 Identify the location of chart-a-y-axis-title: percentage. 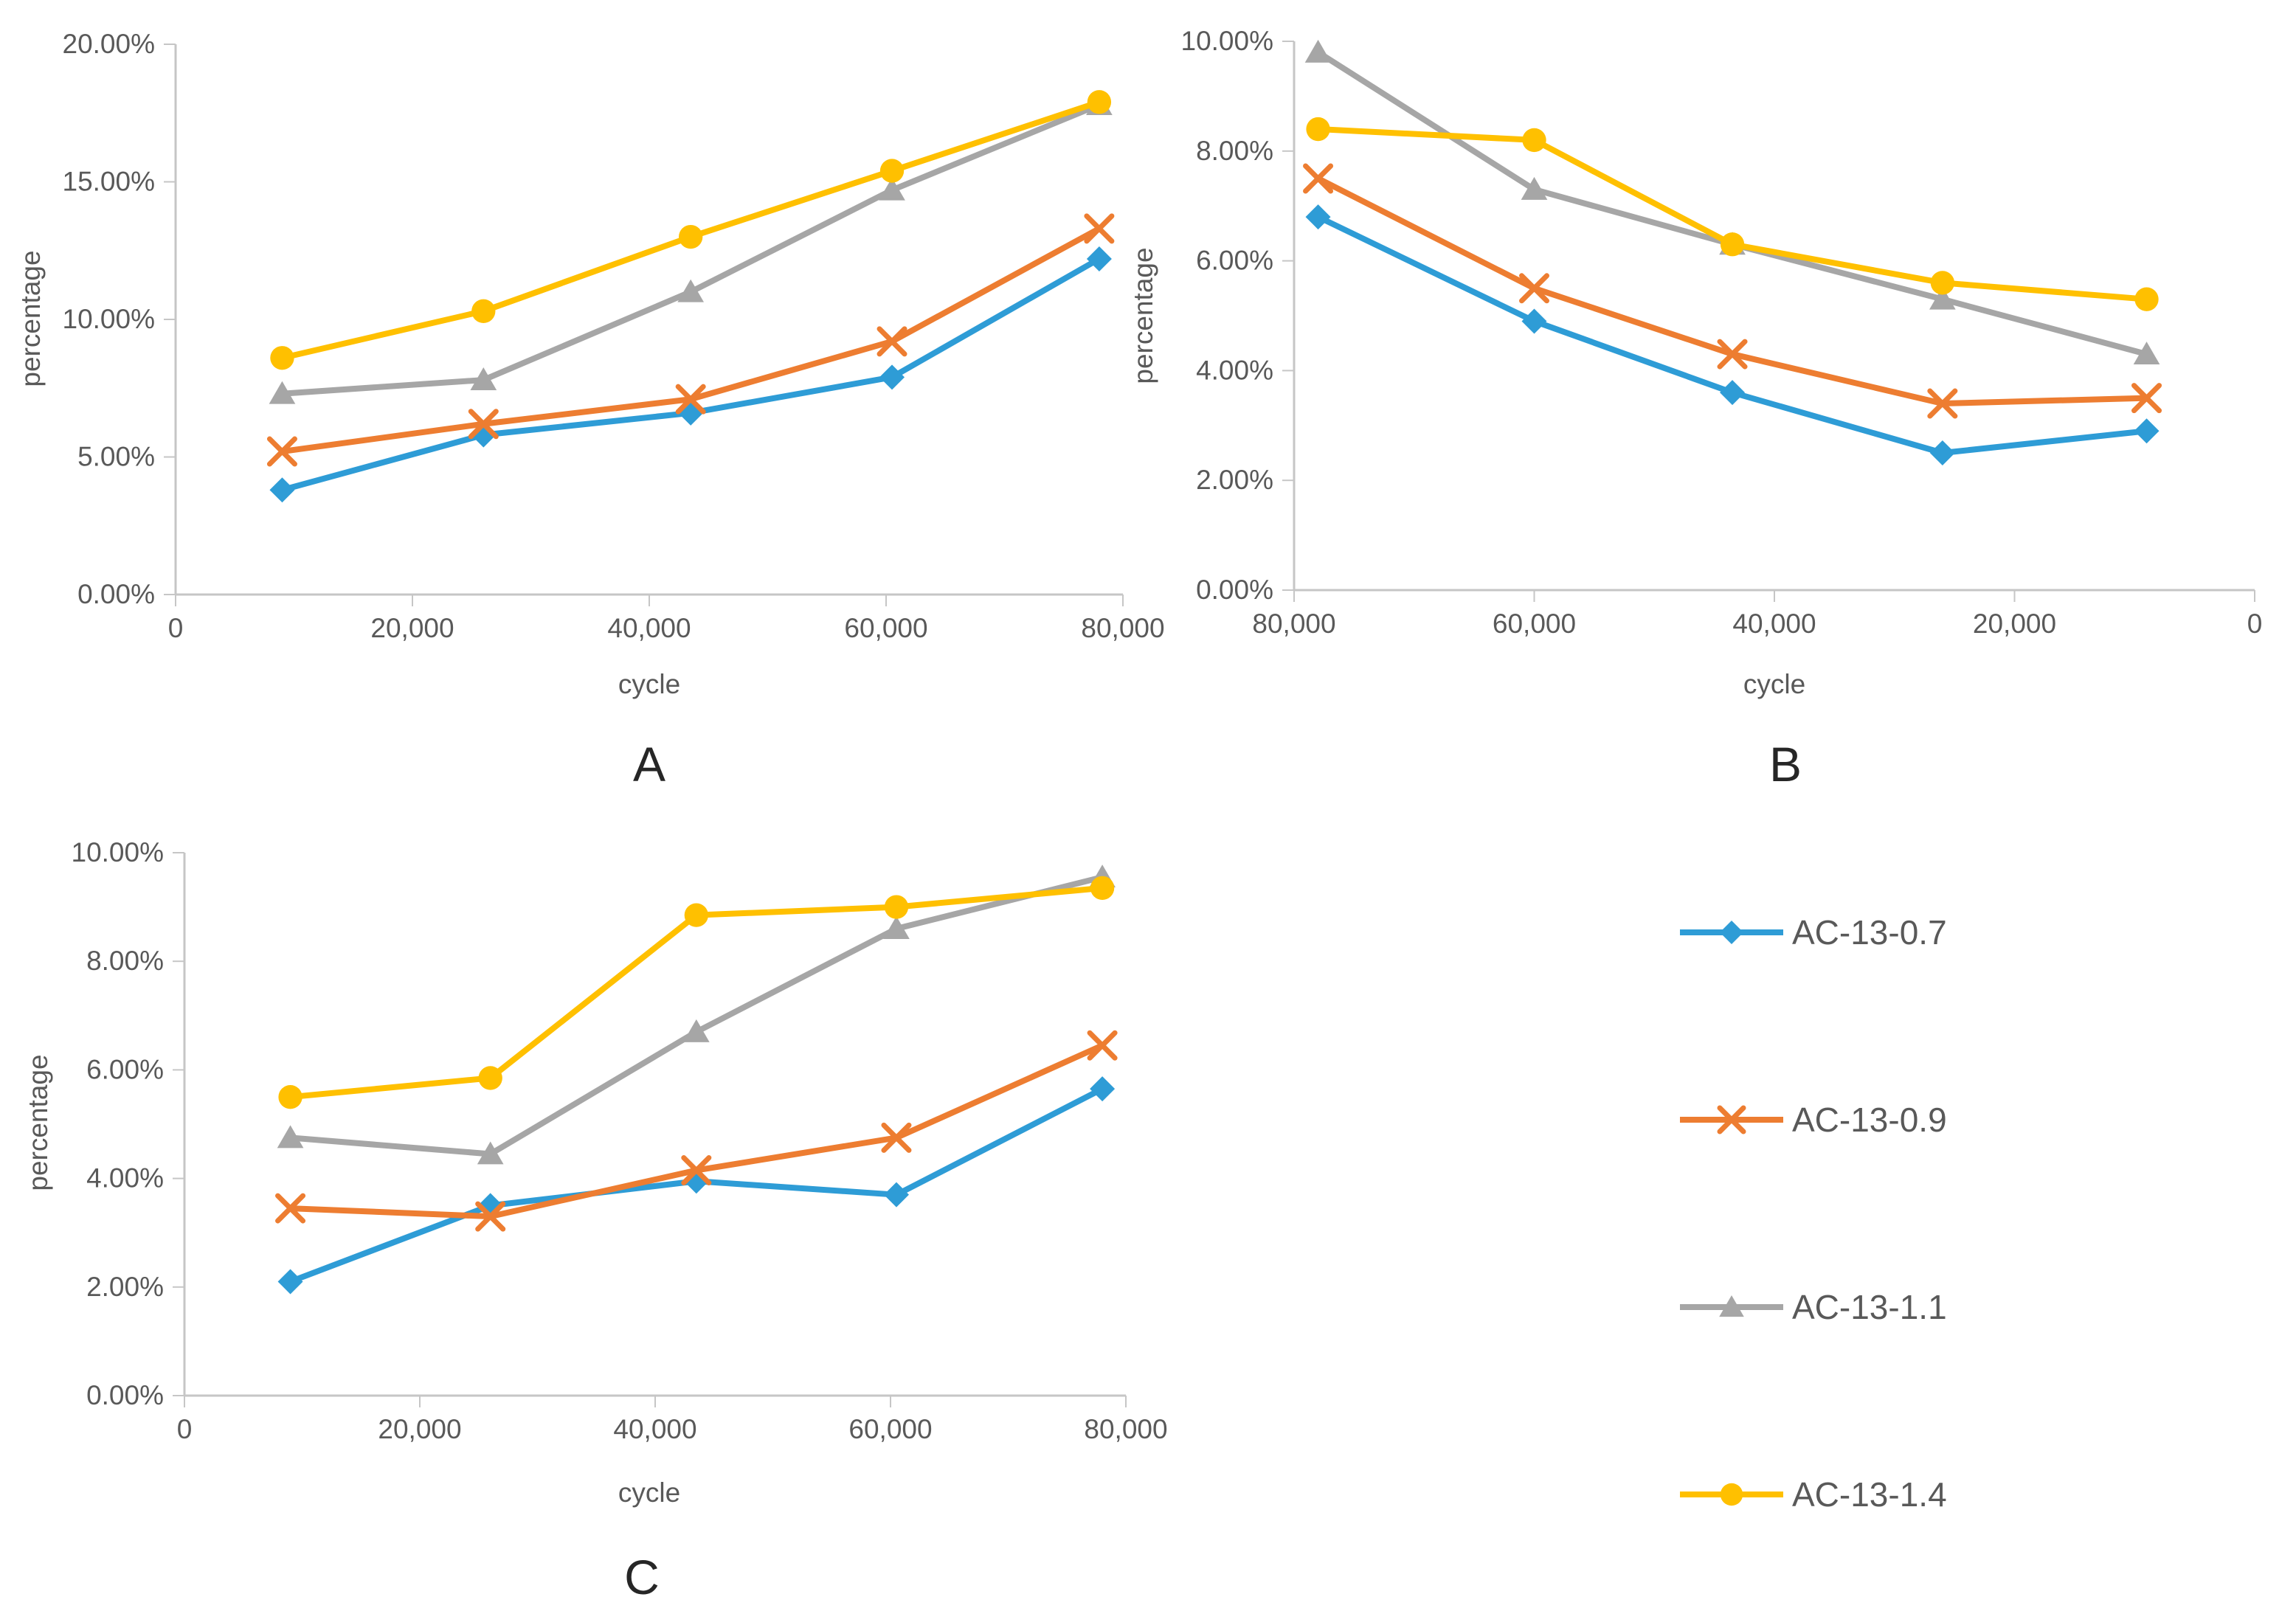
(30, 318).